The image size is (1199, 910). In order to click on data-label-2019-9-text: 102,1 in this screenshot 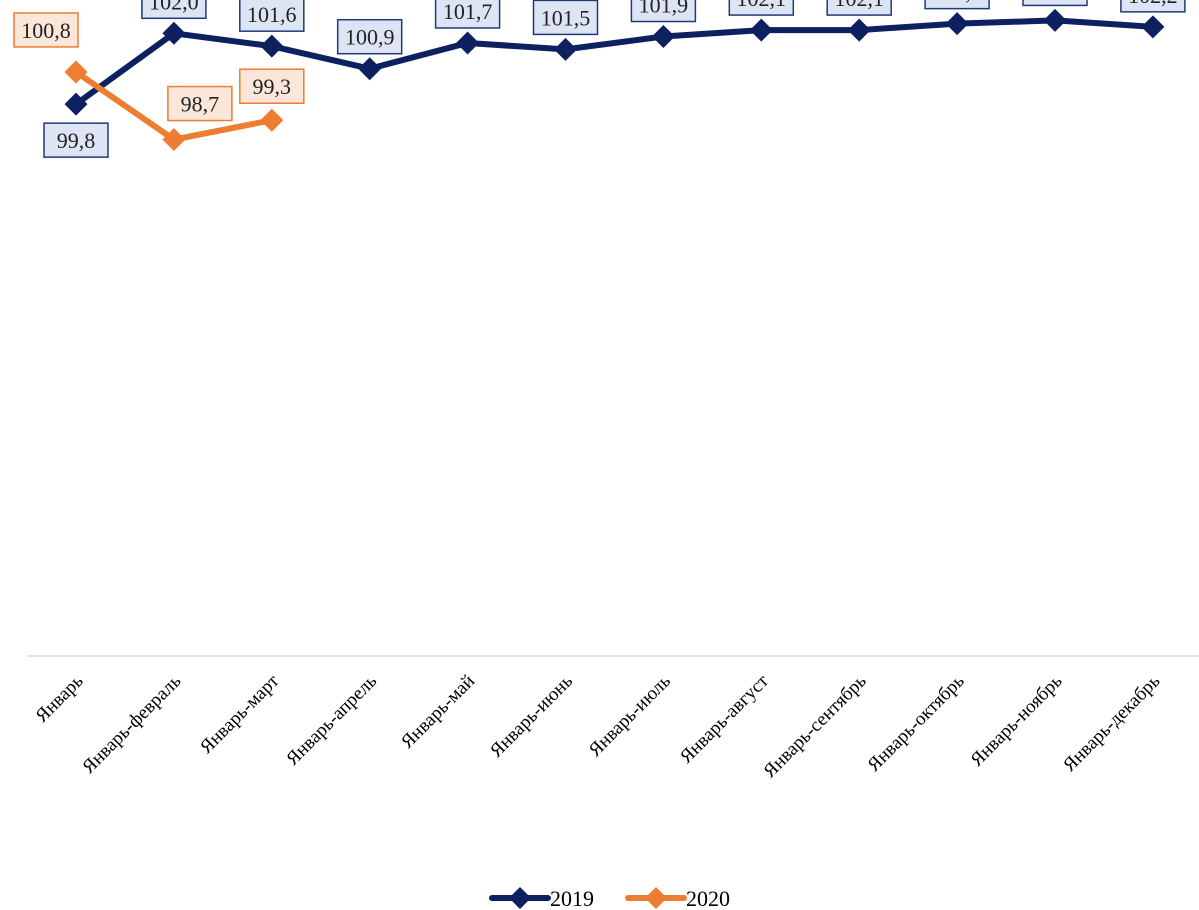, I will do `click(859, 5)`.